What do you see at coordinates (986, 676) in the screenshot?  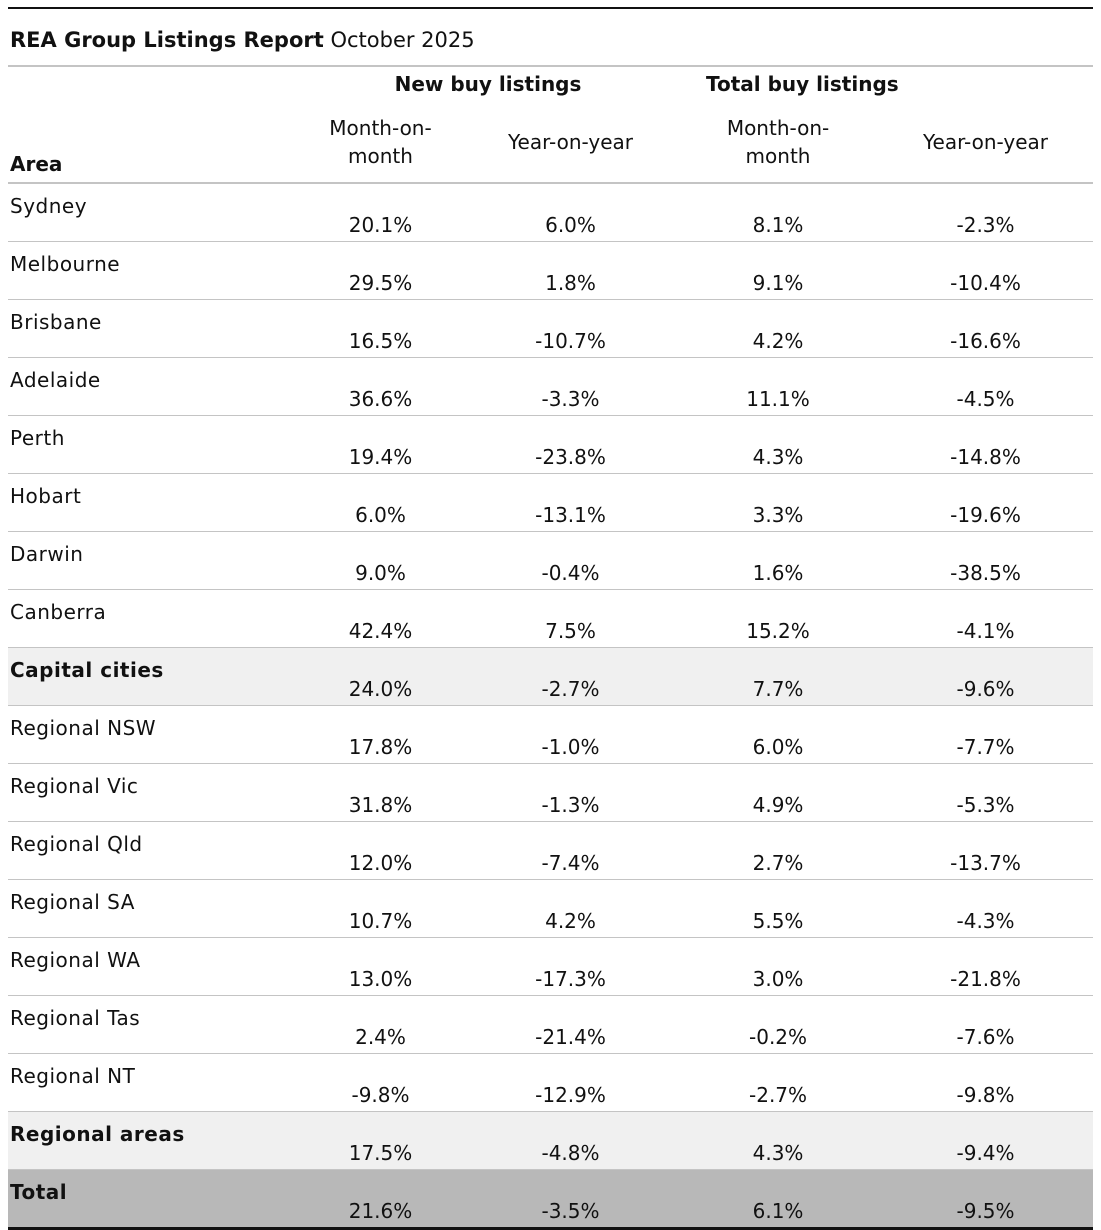 I see `total-yoy-cell: -9.6%` at bounding box center [986, 676].